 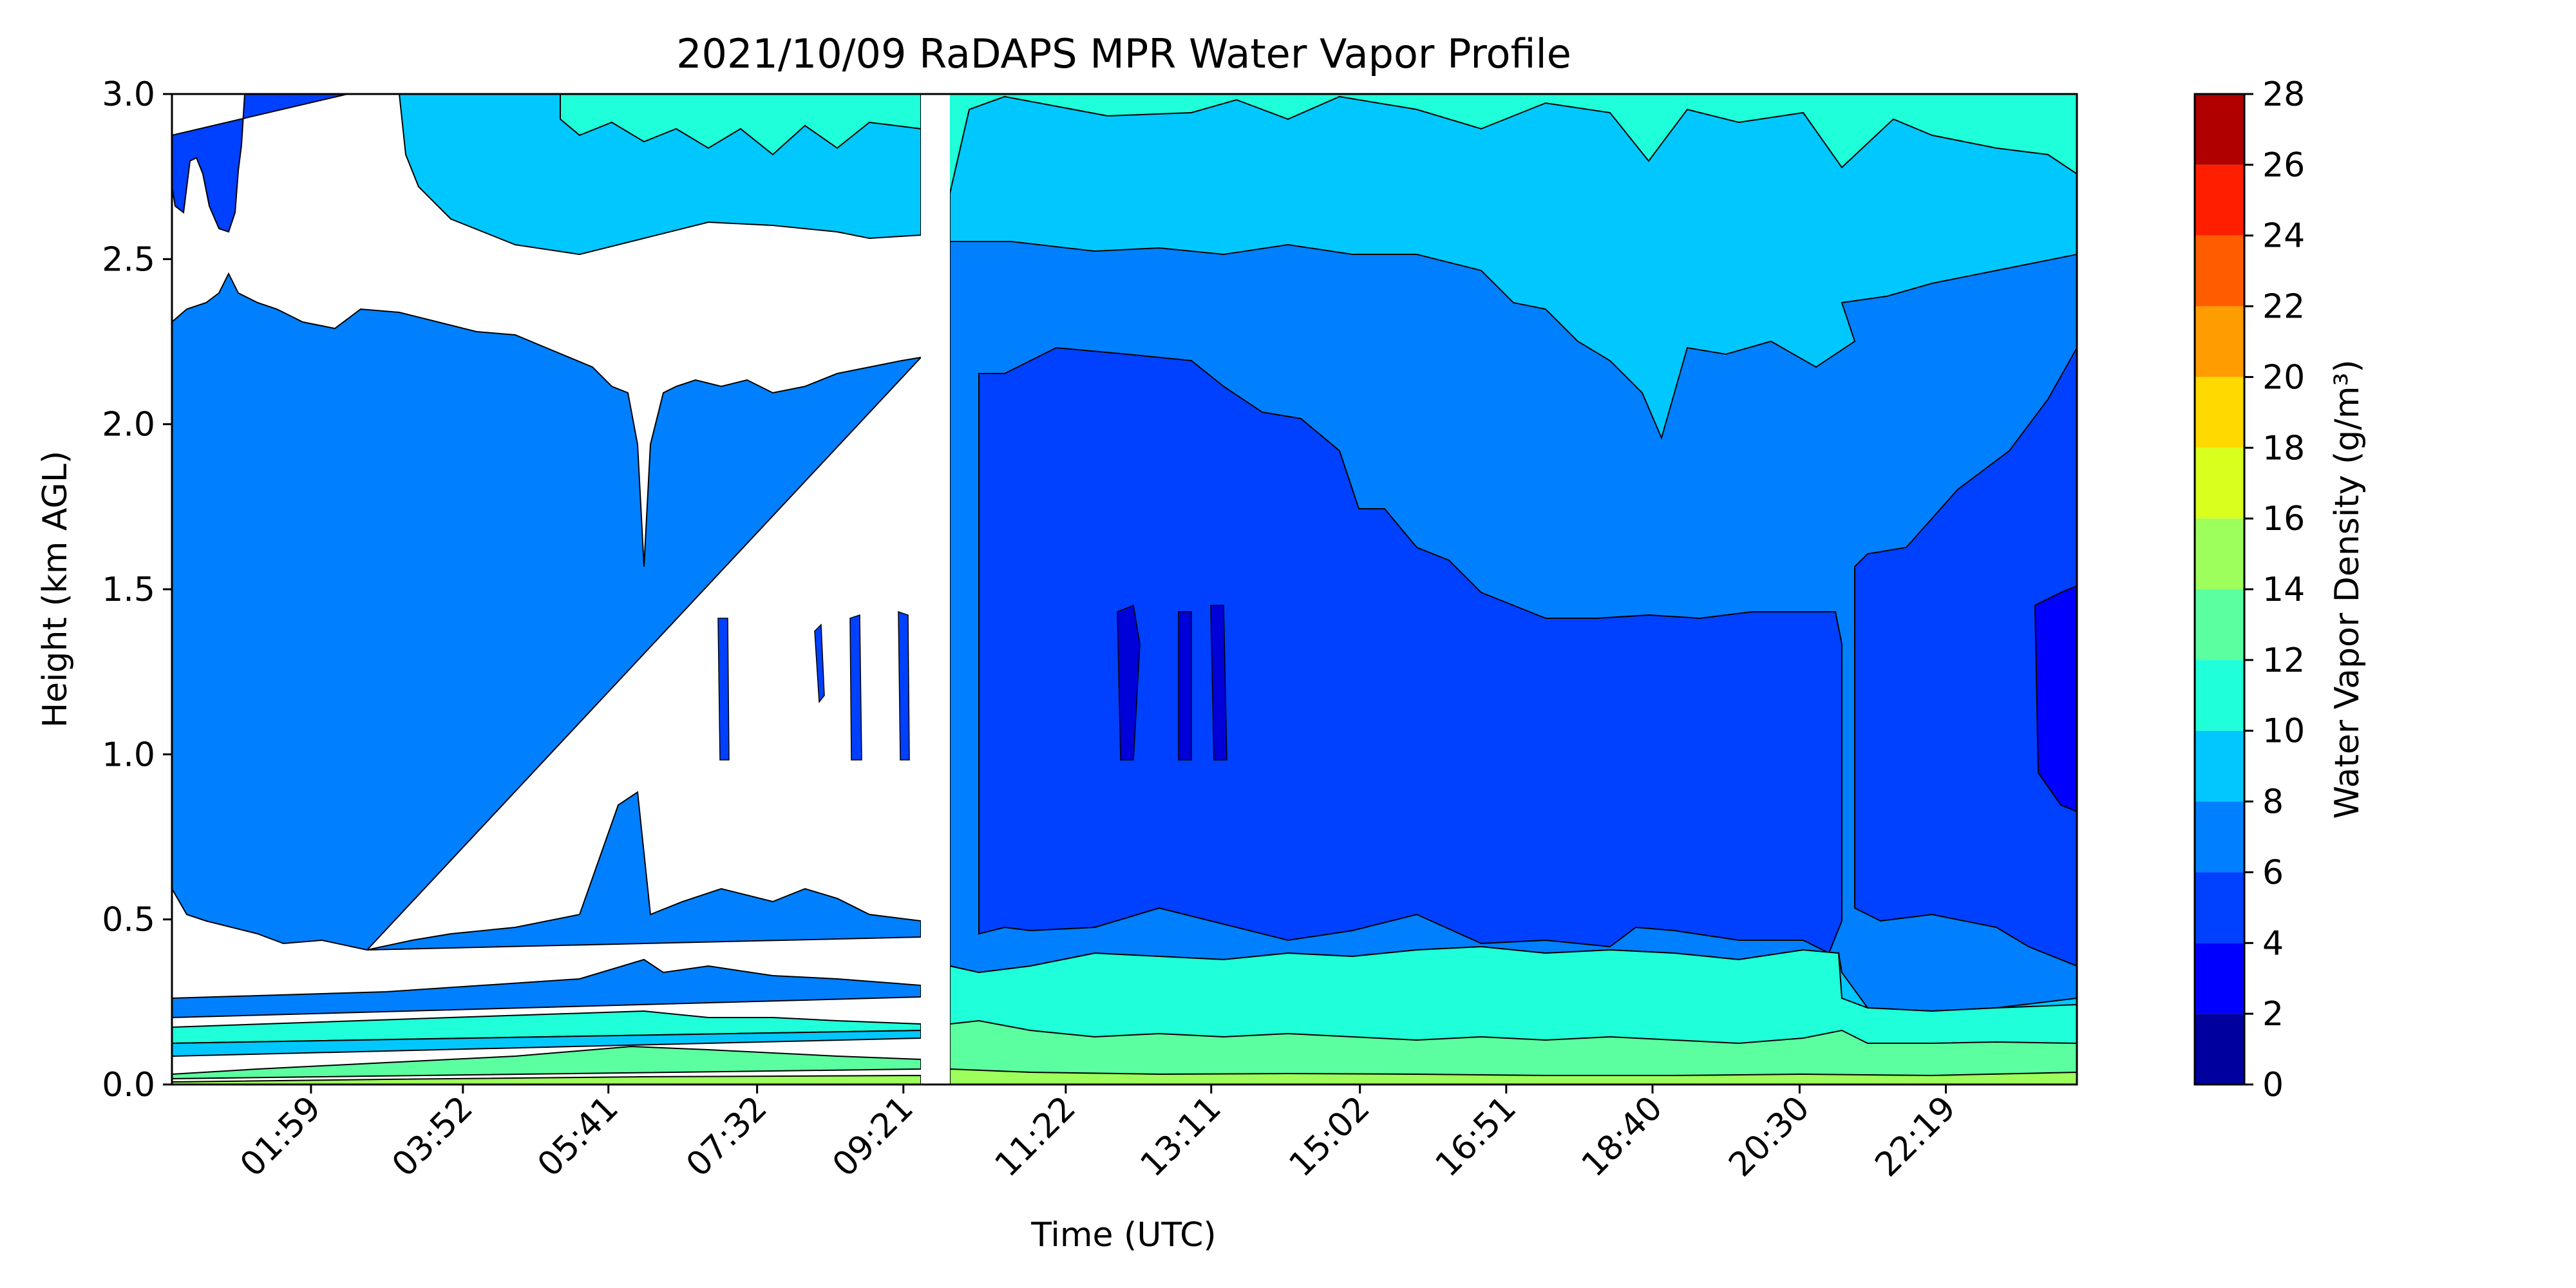 What do you see at coordinates (128, 920) in the screenshot?
I see `y-tick-label: 0.5` at bounding box center [128, 920].